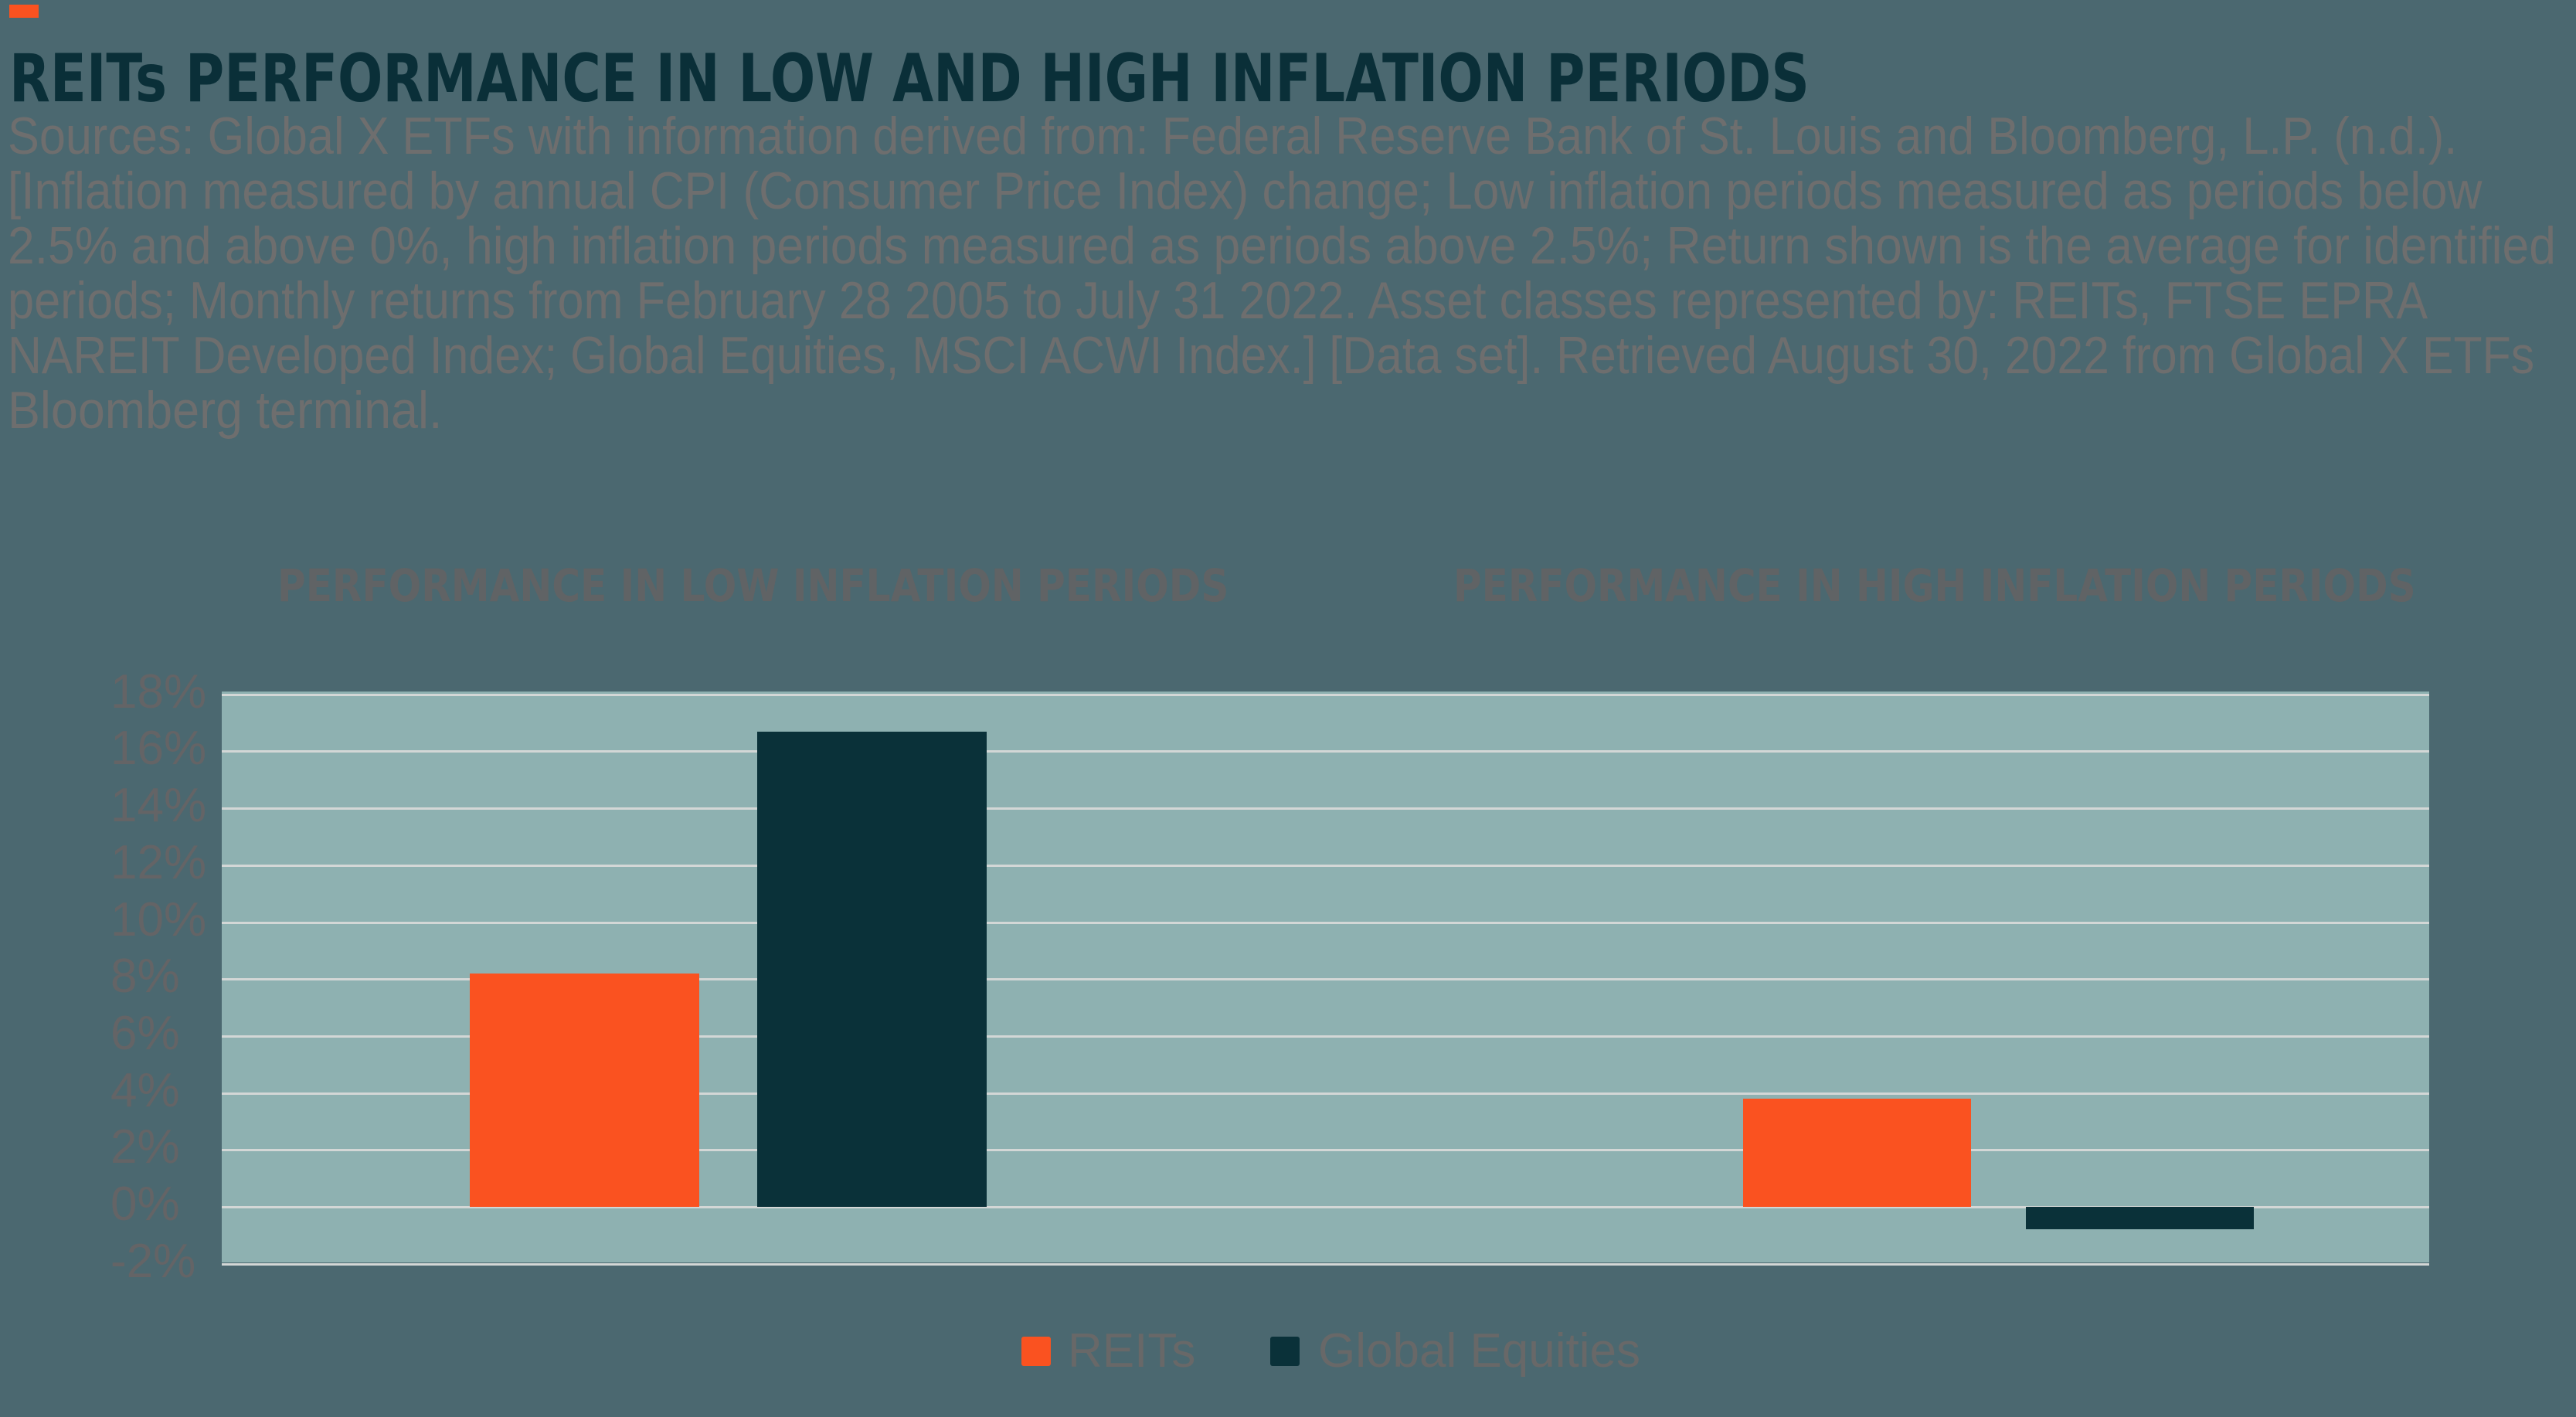 The height and width of the screenshot is (1417, 2576). Describe the element at coordinates (145, 1090) in the screenshot. I see `y-tick-label: 4%` at that location.